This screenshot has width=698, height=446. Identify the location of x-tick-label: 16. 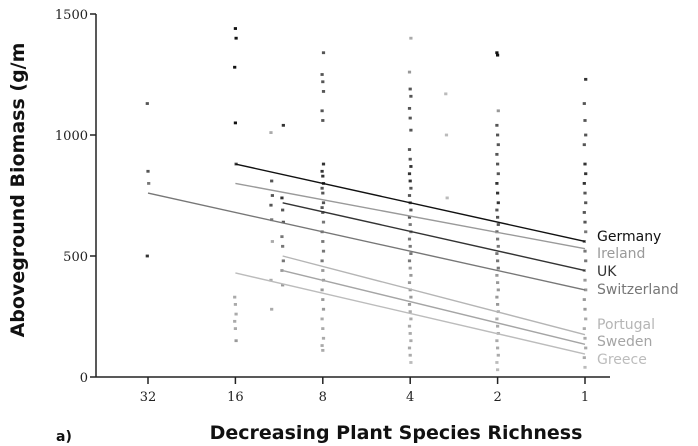
(235, 397).